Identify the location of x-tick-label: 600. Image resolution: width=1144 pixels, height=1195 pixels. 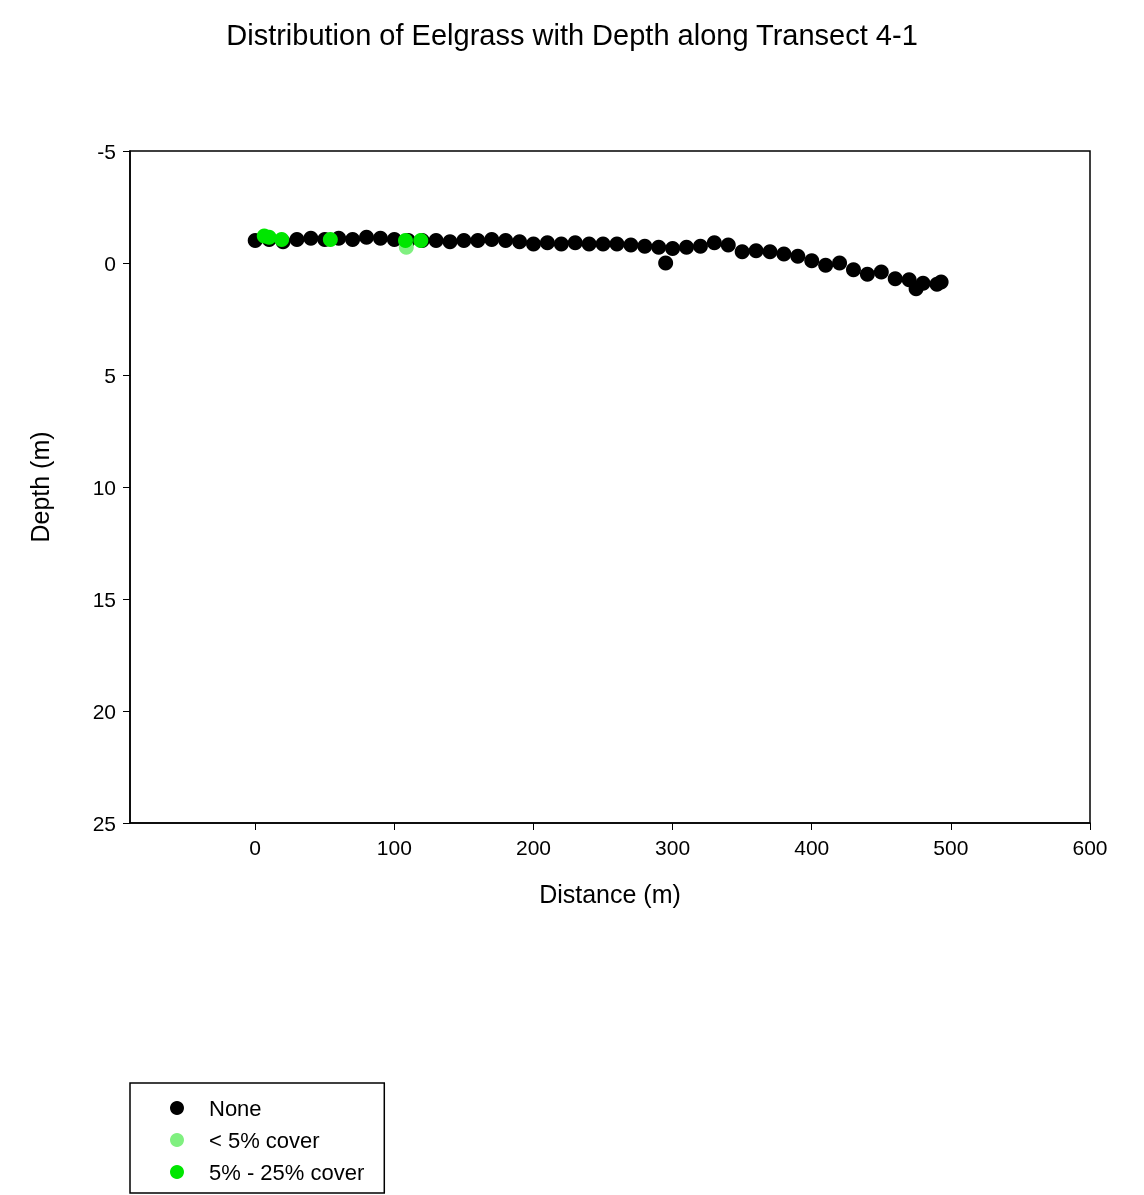
(1090, 847).